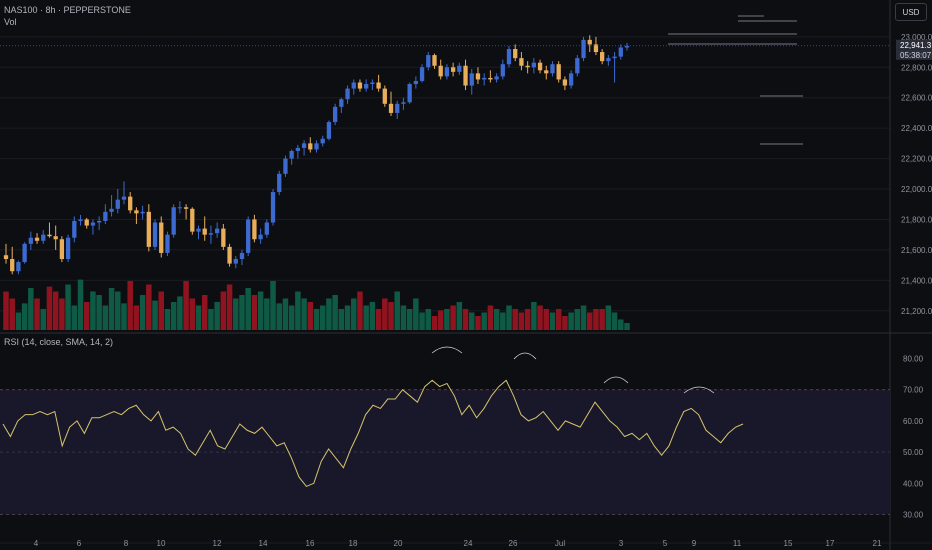  Describe the element at coordinates (621, 543) in the screenshot. I see `time-tick-label: 3` at that location.